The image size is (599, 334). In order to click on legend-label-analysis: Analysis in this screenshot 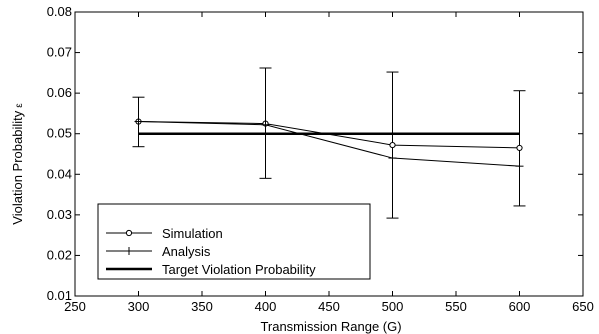, I will do `click(186, 251)`.